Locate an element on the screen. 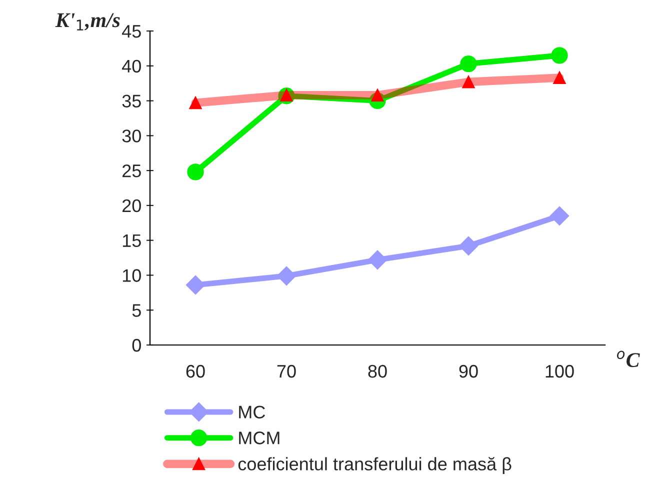 The width and height of the screenshot is (653, 501). x-tick-label: 60 is located at coordinates (195, 371).